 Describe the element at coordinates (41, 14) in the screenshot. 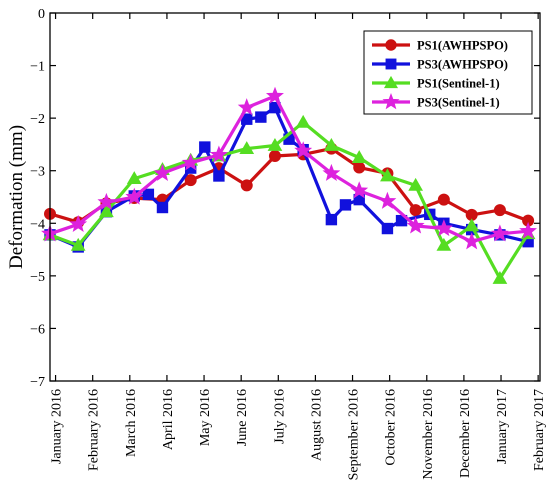

I see `y-tick-label: 0` at that location.